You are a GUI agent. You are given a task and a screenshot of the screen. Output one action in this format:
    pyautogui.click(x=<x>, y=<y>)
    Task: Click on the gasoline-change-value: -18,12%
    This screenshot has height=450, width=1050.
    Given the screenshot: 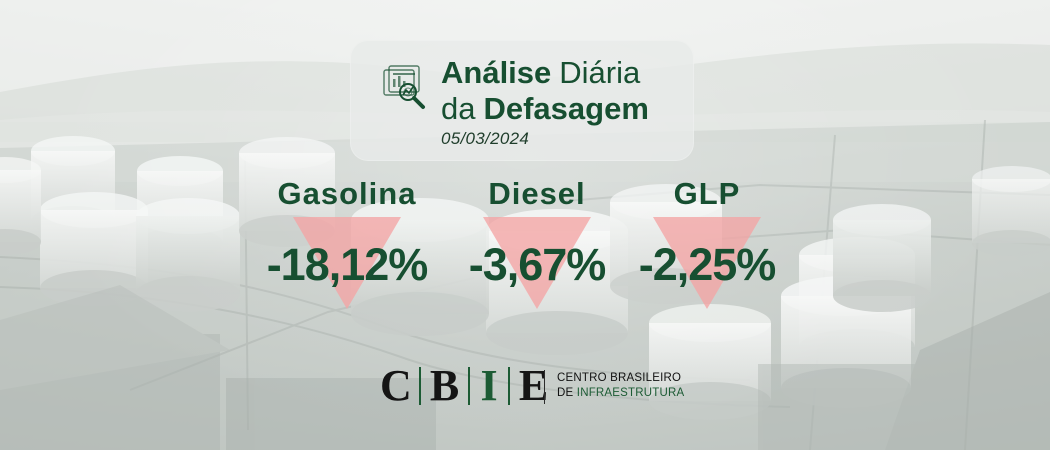 What is the action you would take?
    pyautogui.click(x=347, y=264)
    